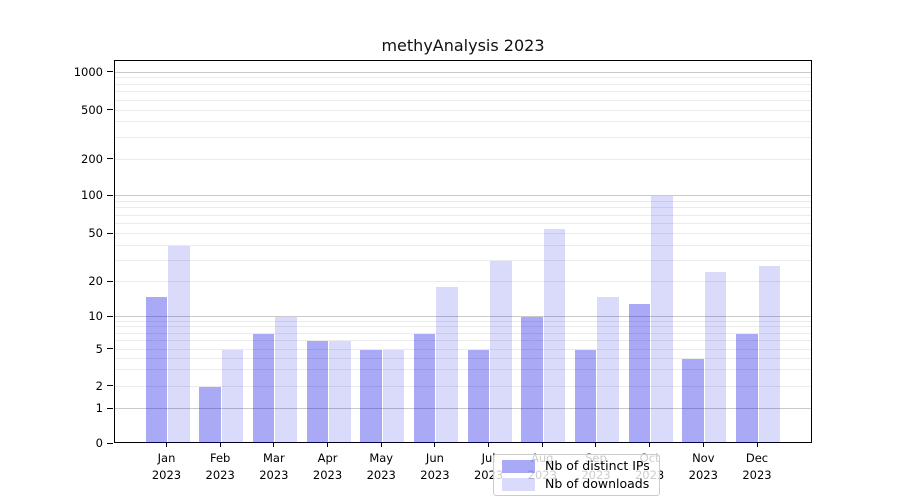 The image size is (900, 500). What do you see at coordinates (95, 316) in the screenshot?
I see `y-tick-label-10: 10` at bounding box center [95, 316].